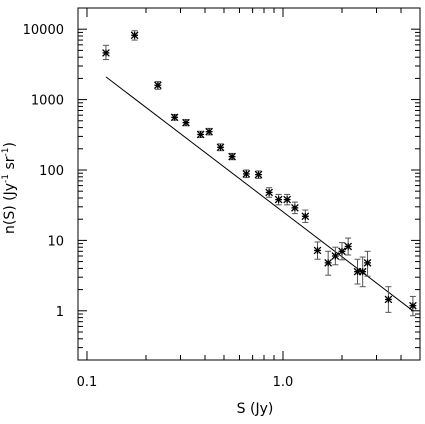 This screenshot has width=425, height=424. What do you see at coordinates (51, 171) in the screenshot?
I see `y-tick-label: 100` at bounding box center [51, 171].